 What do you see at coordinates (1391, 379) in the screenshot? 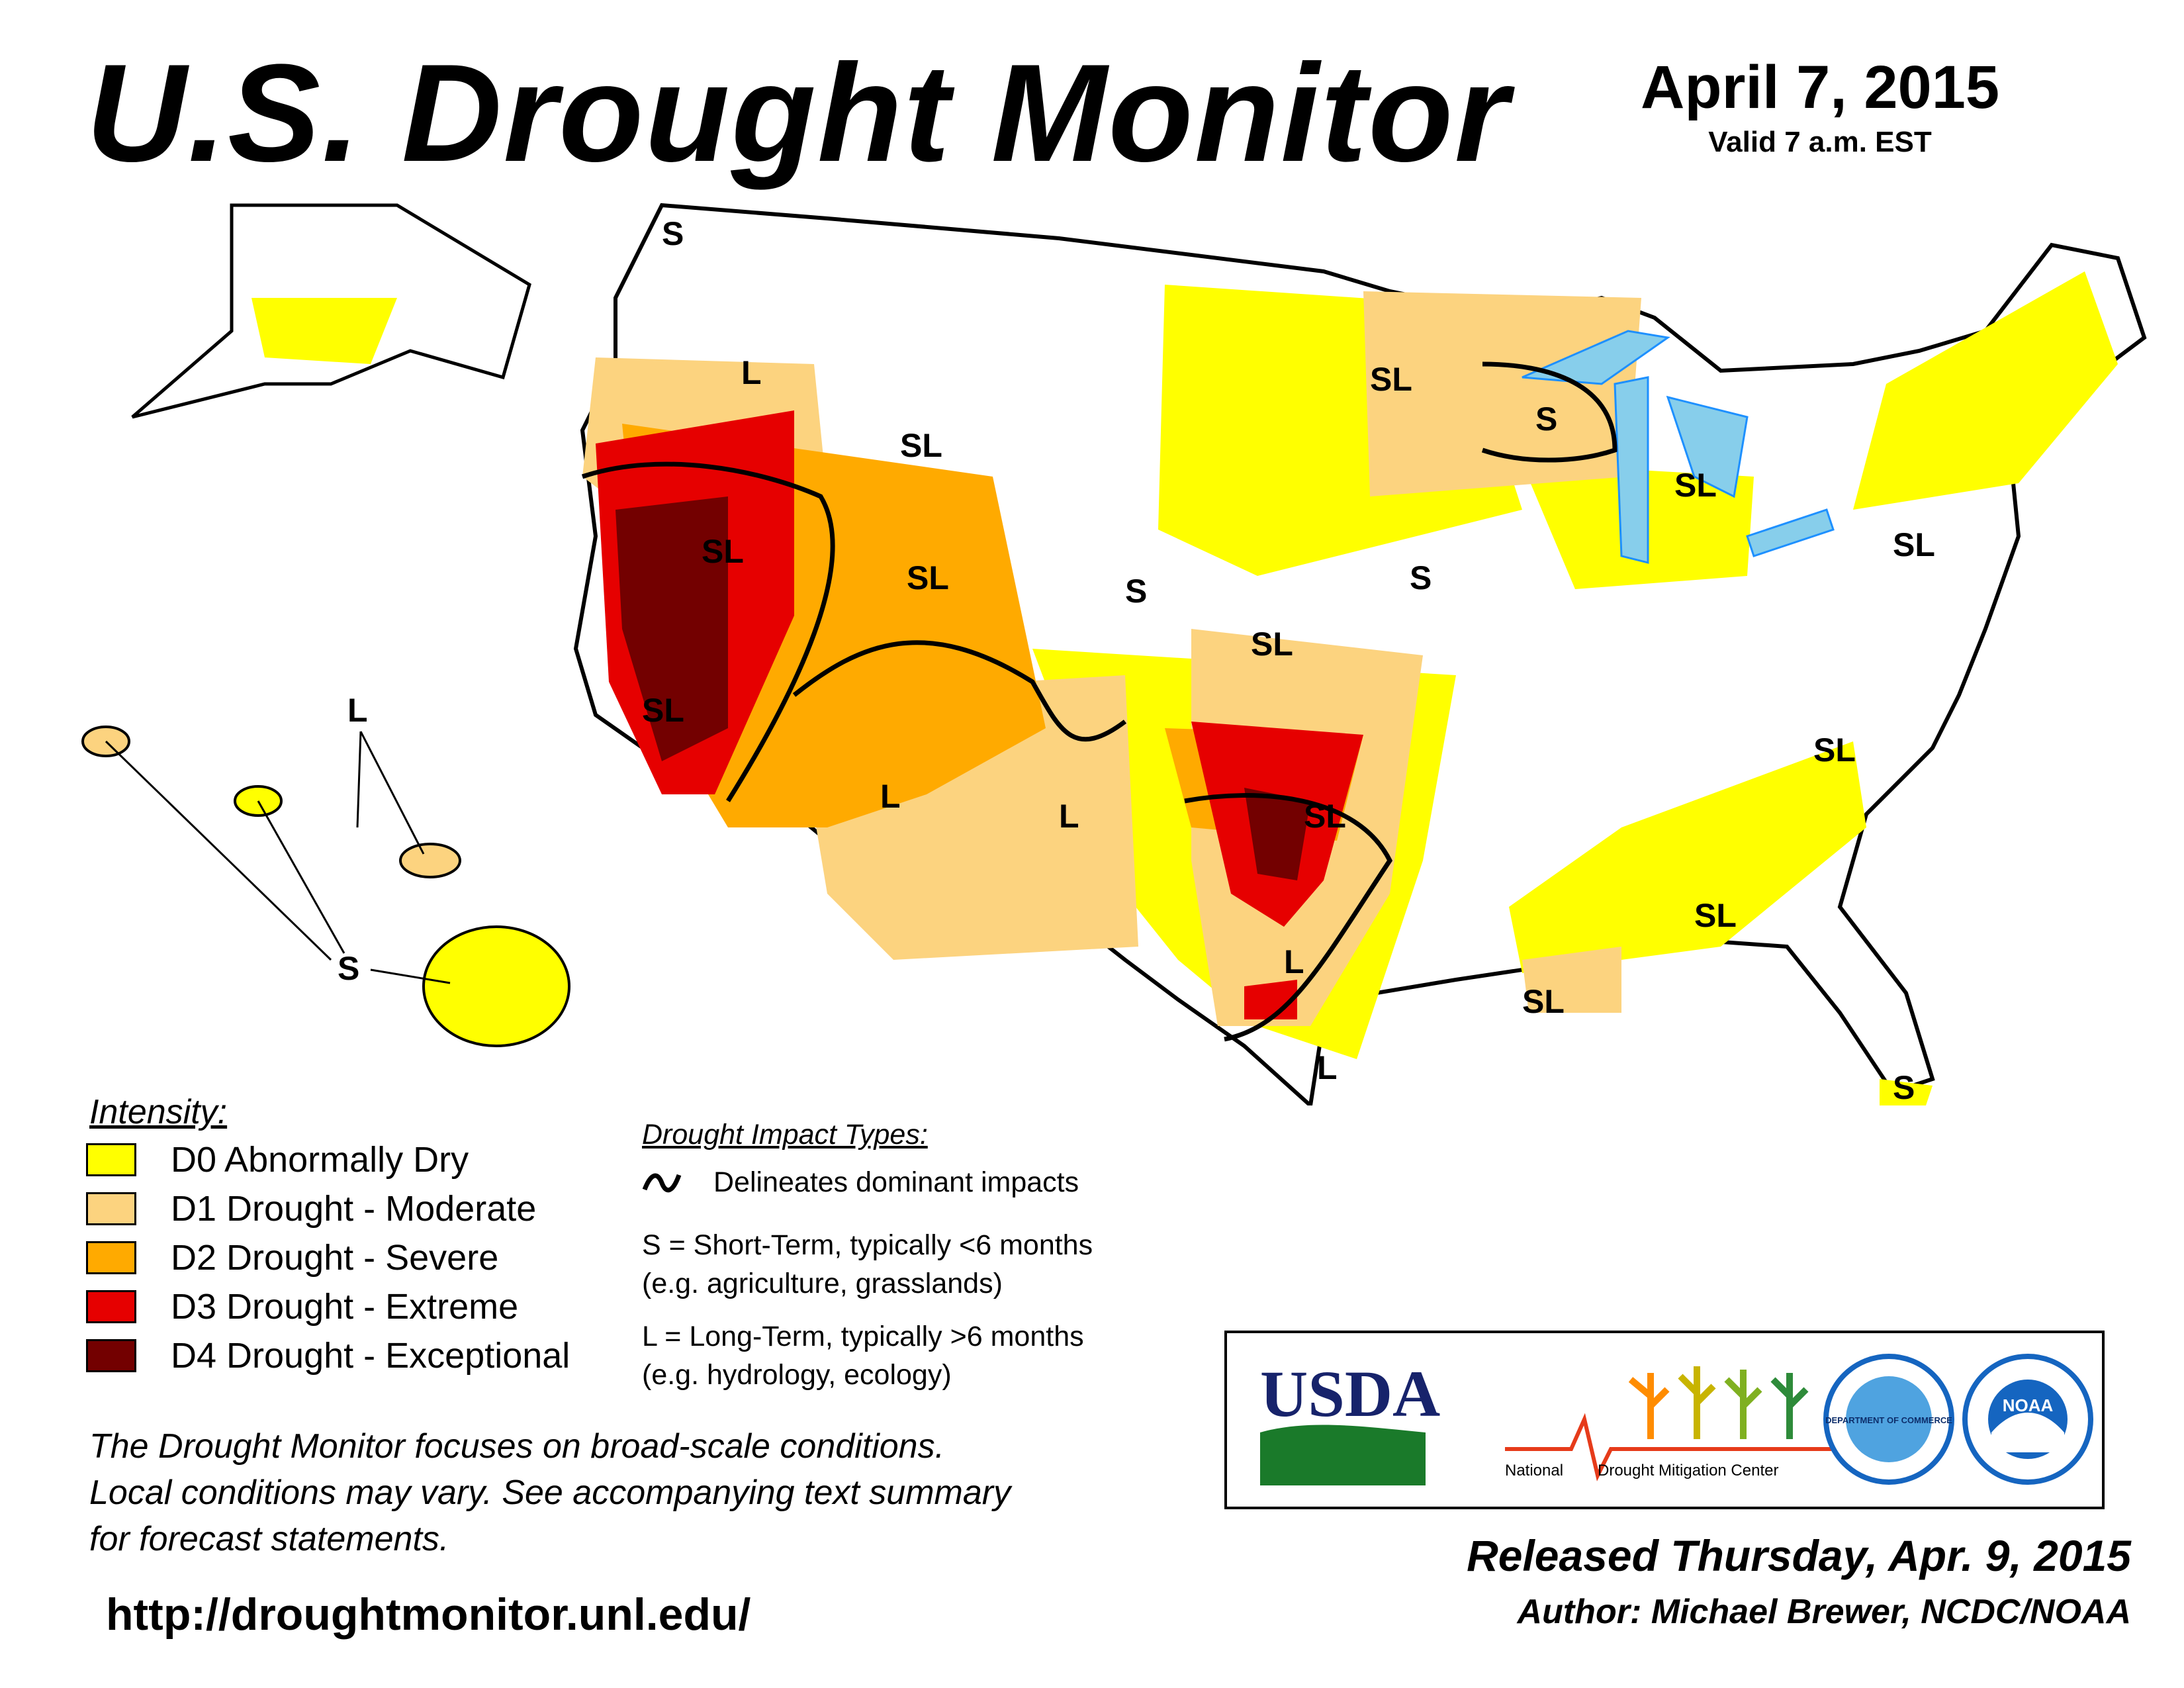
I see `map-label-sl-mn: SL` at bounding box center [1391, 379].